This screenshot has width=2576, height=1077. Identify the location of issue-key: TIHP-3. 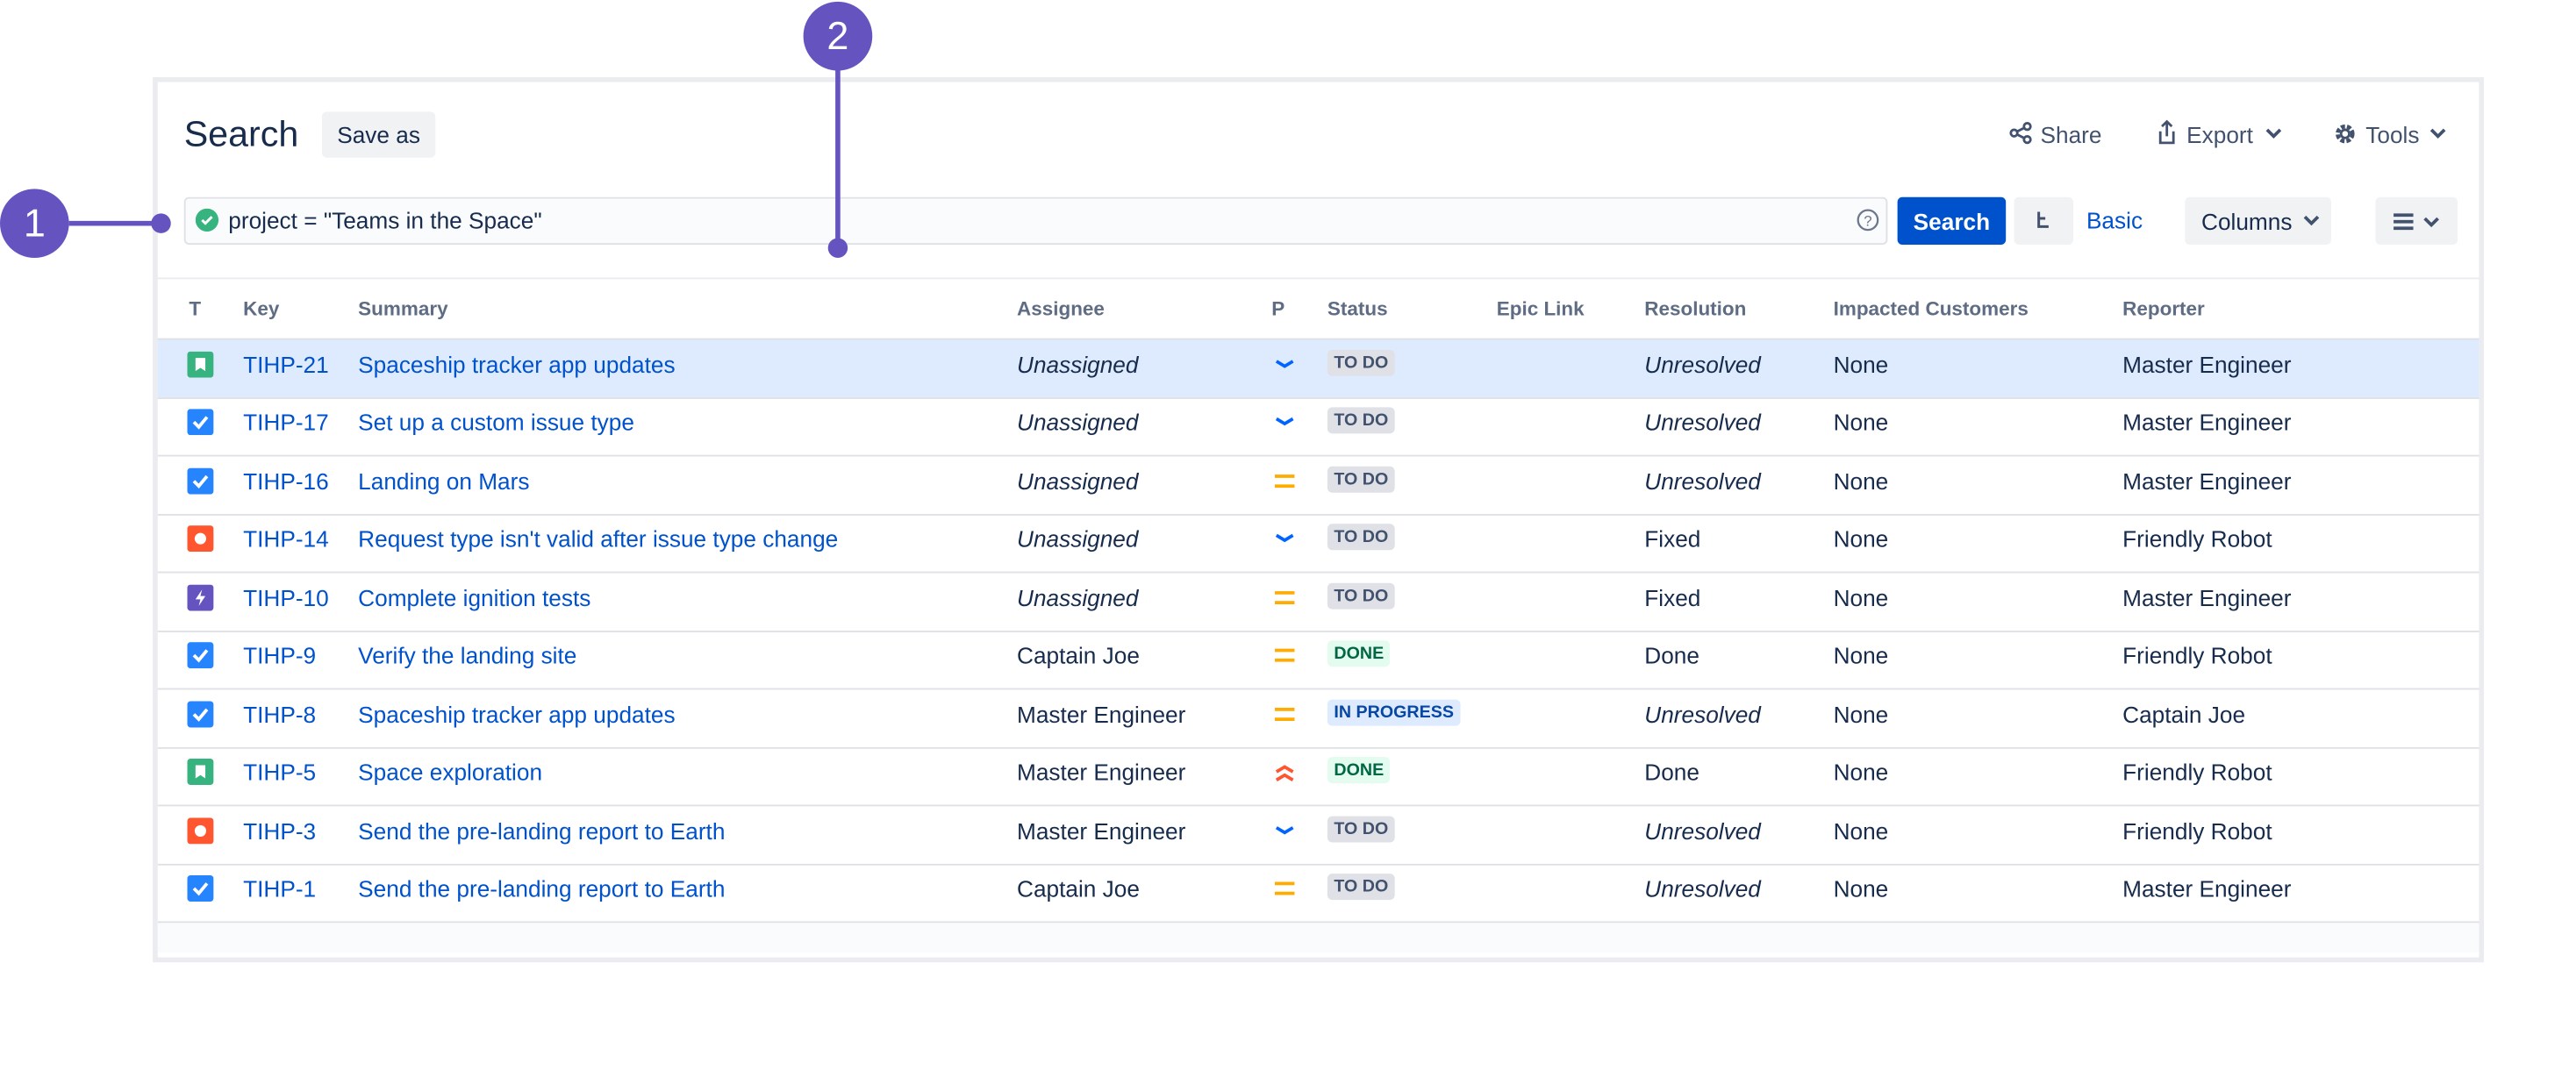
(280, 830).